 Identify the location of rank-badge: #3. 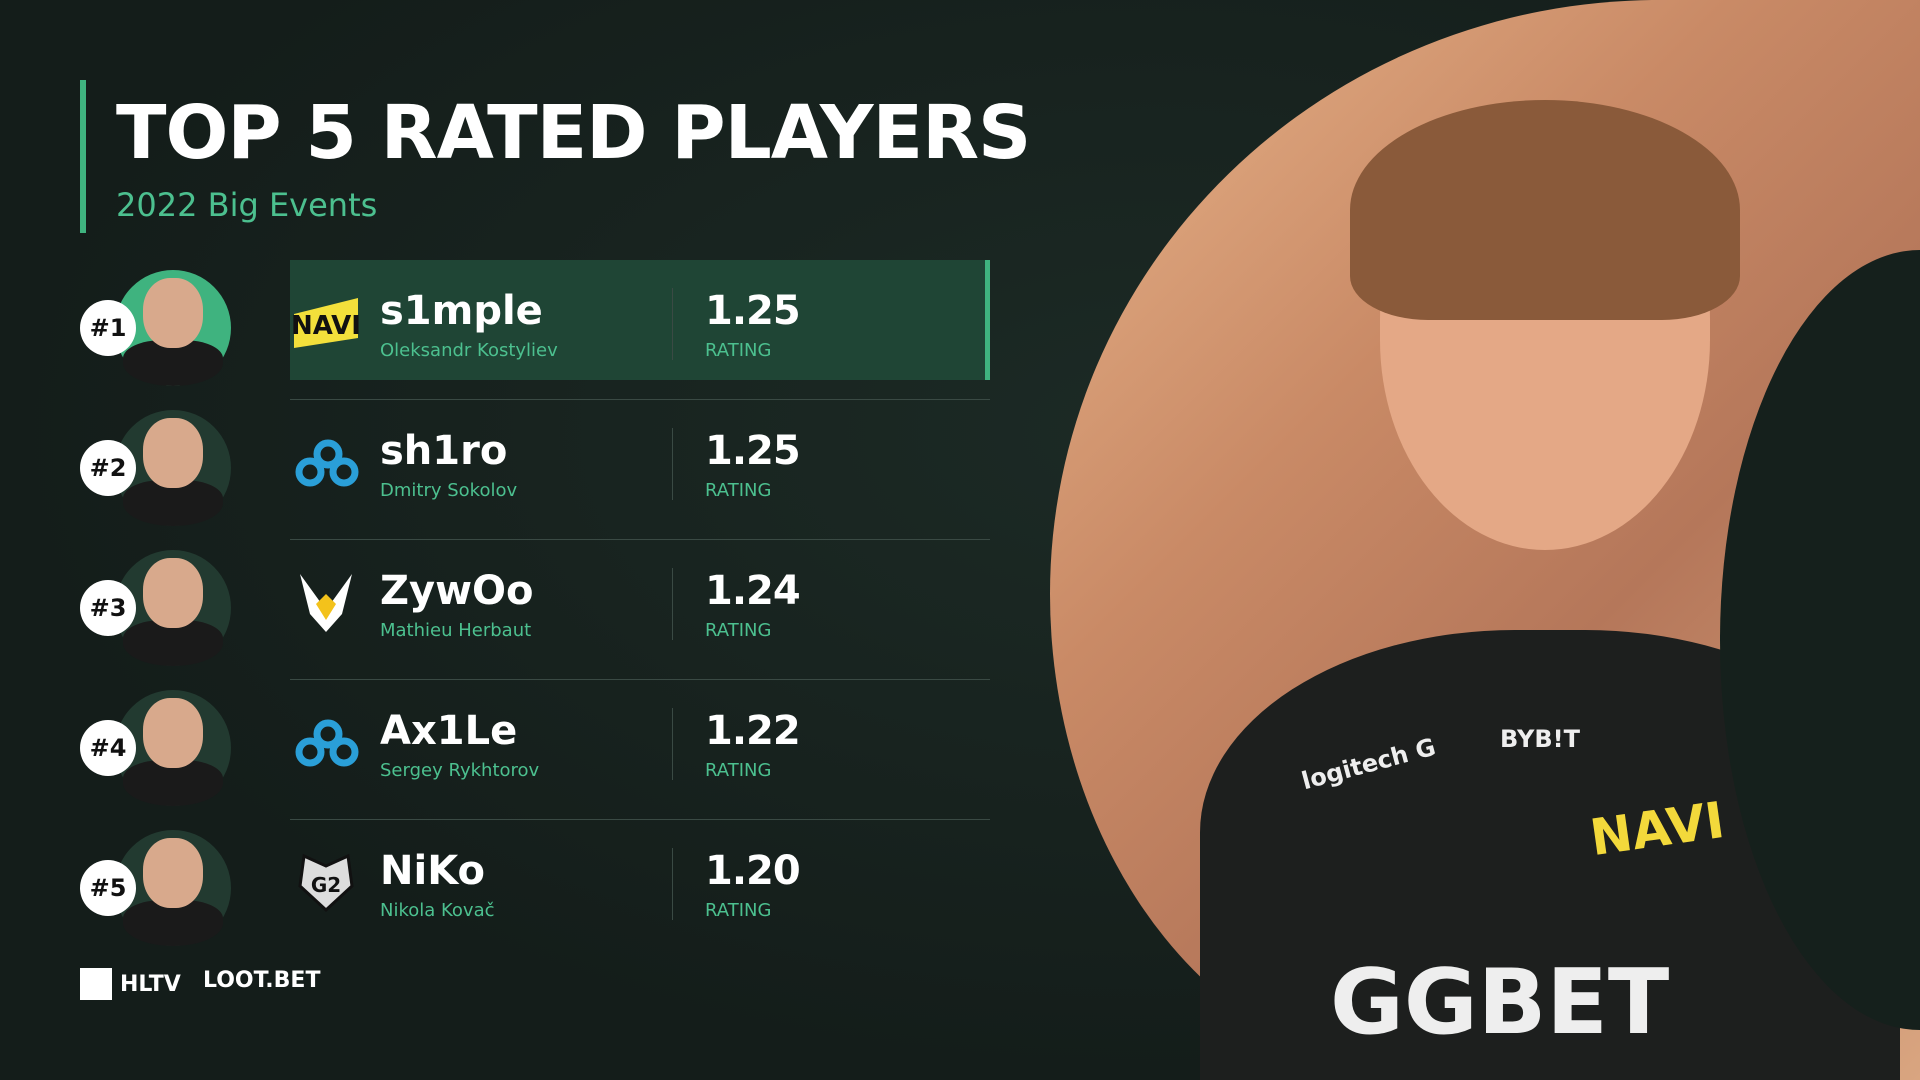
(108, 608).